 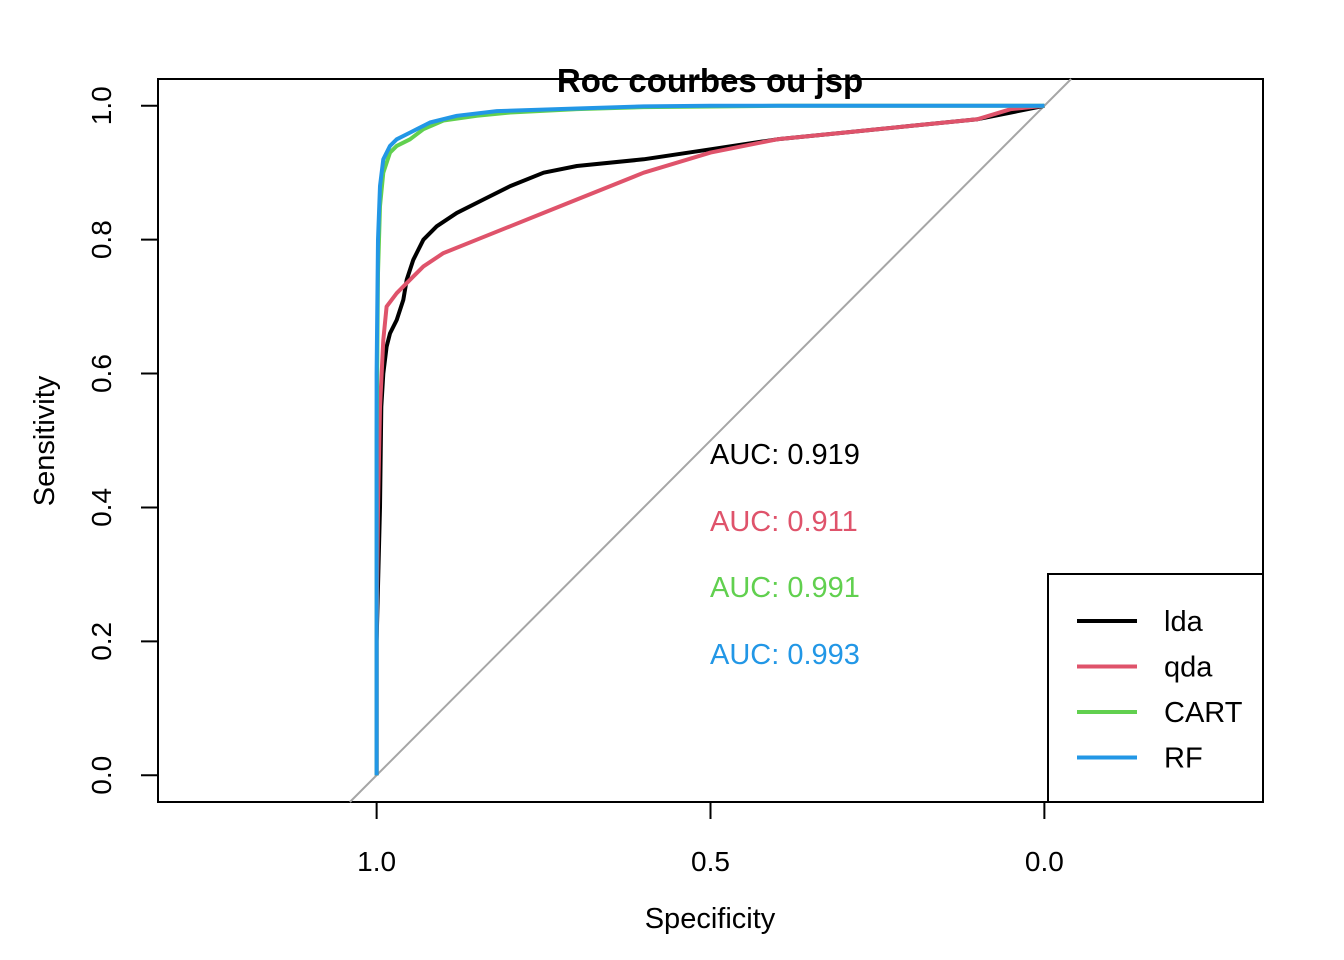 What do you see at coordinates (1044, 861) in the screenshot?
I see `x-tick-label: 0.0` at bounding box center [1044, 861].